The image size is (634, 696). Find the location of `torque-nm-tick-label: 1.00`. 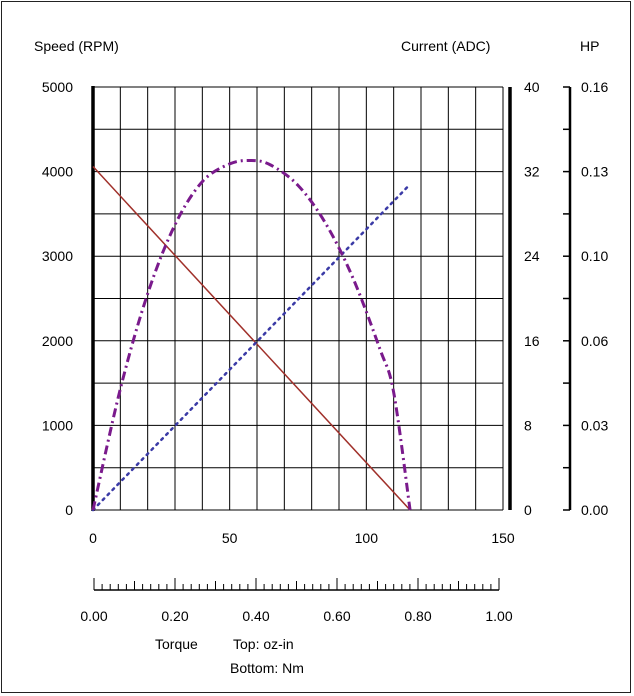

torque-nm-tick-label: 1.00 is located at coordinates (498, 616).